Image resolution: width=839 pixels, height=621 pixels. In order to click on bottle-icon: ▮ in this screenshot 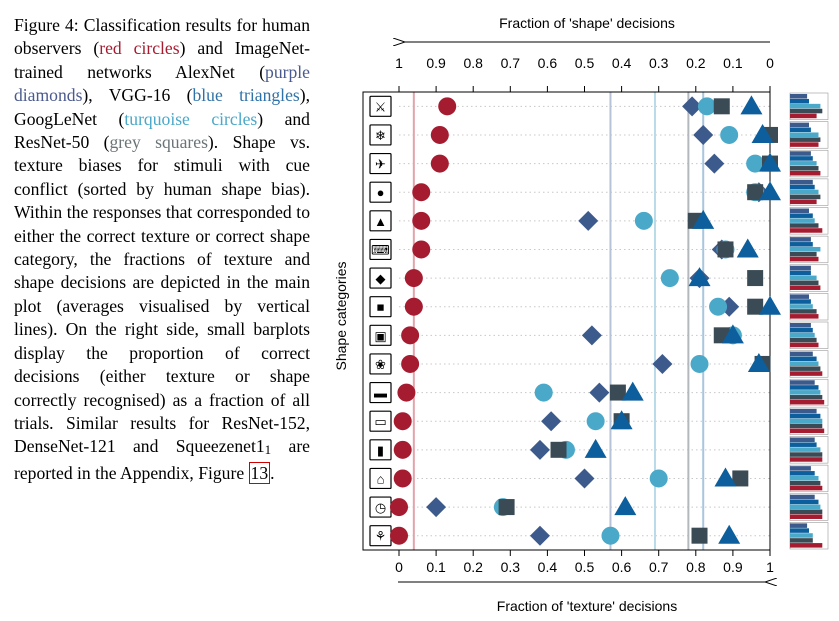, I will do `click(380, 450)`.